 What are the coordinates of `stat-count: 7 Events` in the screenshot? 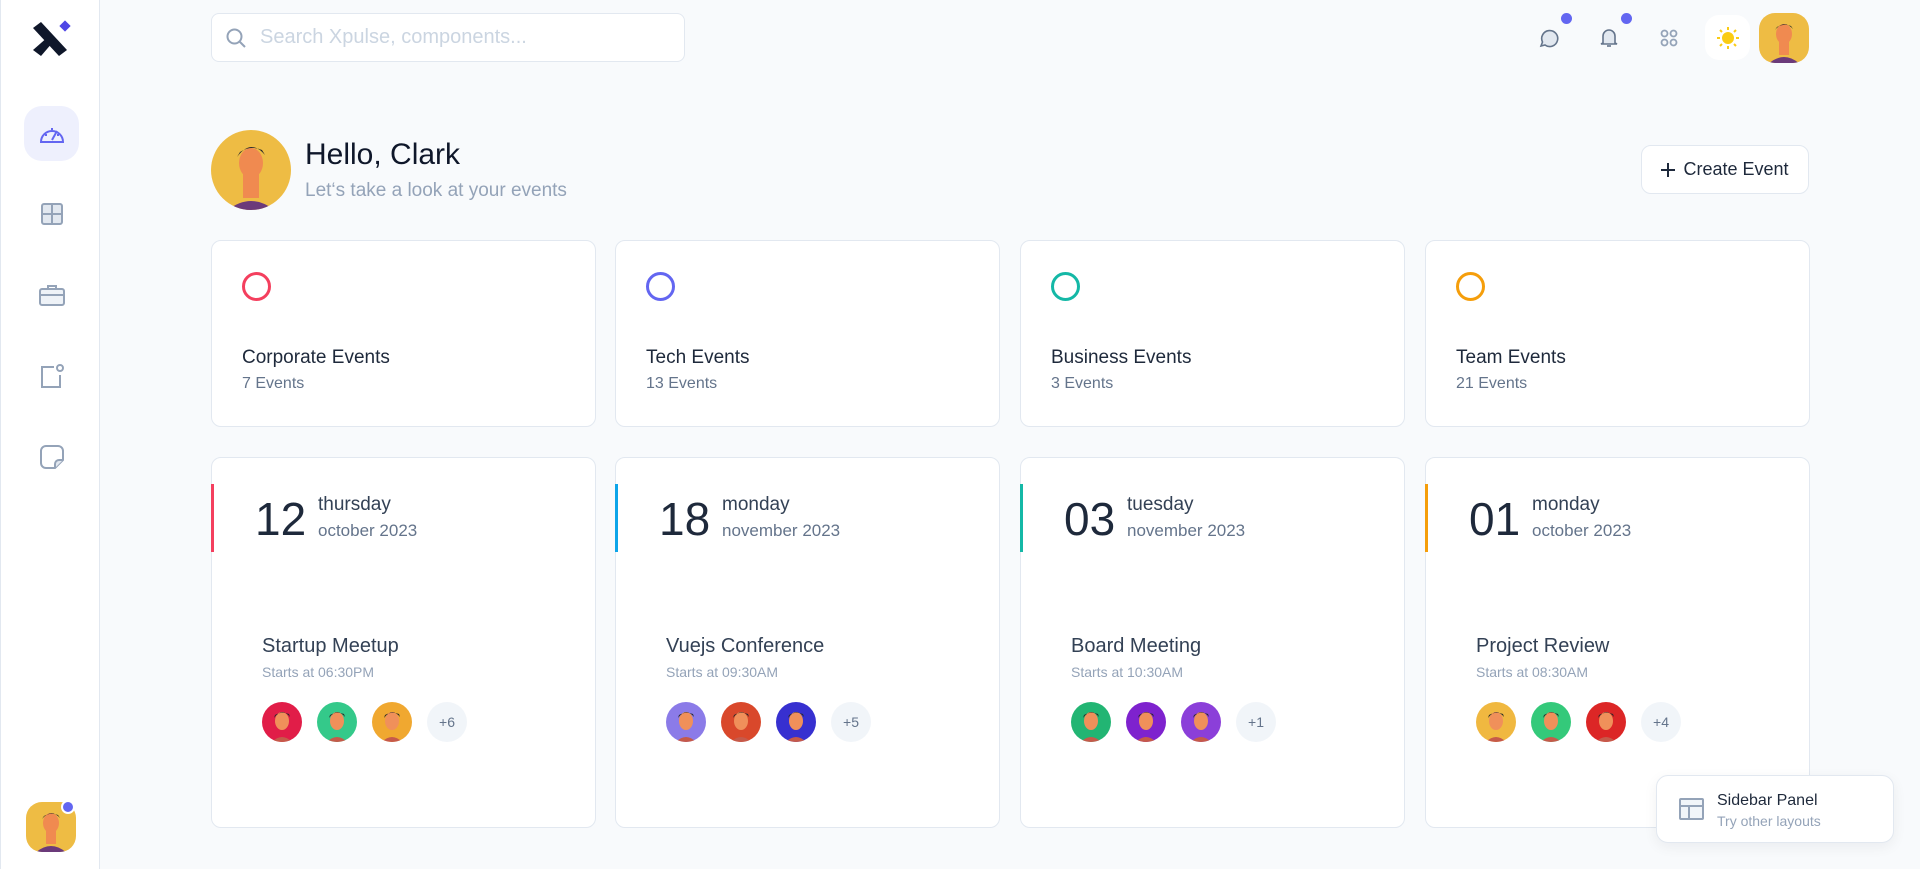 It's located at (273, 383).